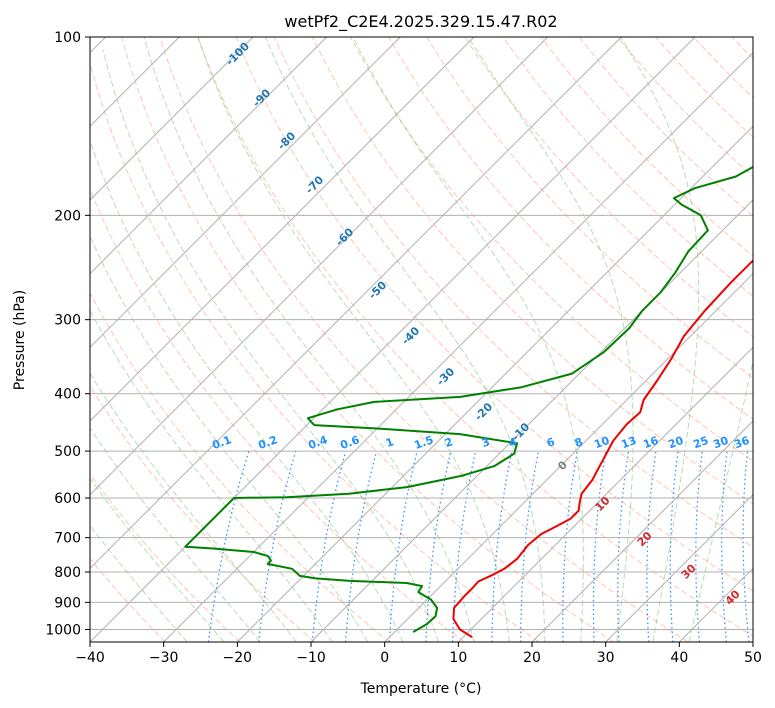 The image size is (775, 708). What do you see at coordinates (267, 442) in the screenshot?
I see `mixing-ratio-label: 0.2` at bounding box center [267, 442].